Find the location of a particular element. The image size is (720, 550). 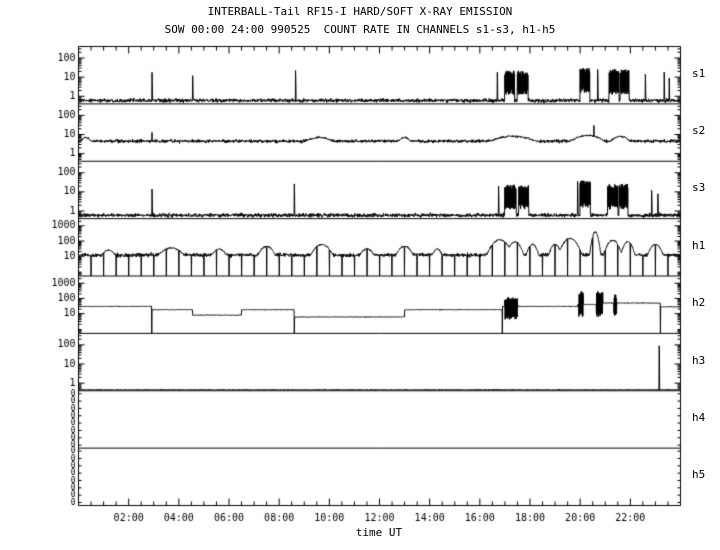

panel-label-h2: h2 is located at coordinates (699, 302).